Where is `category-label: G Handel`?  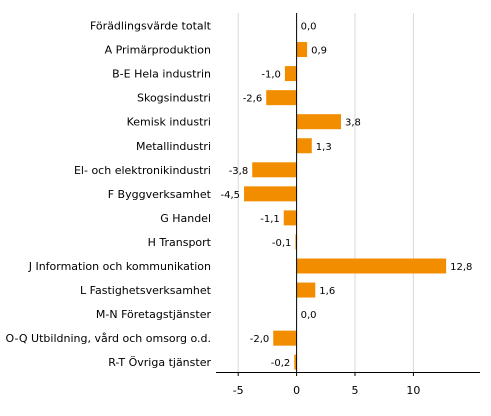
category-label: G Handel is located at coordinates (185, 218).